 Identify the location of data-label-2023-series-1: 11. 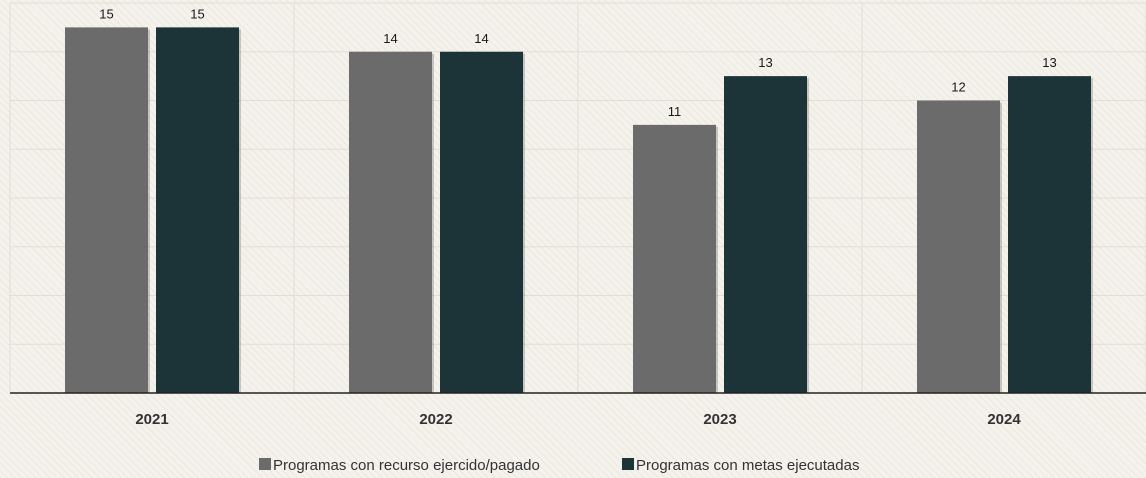
(675, 111).